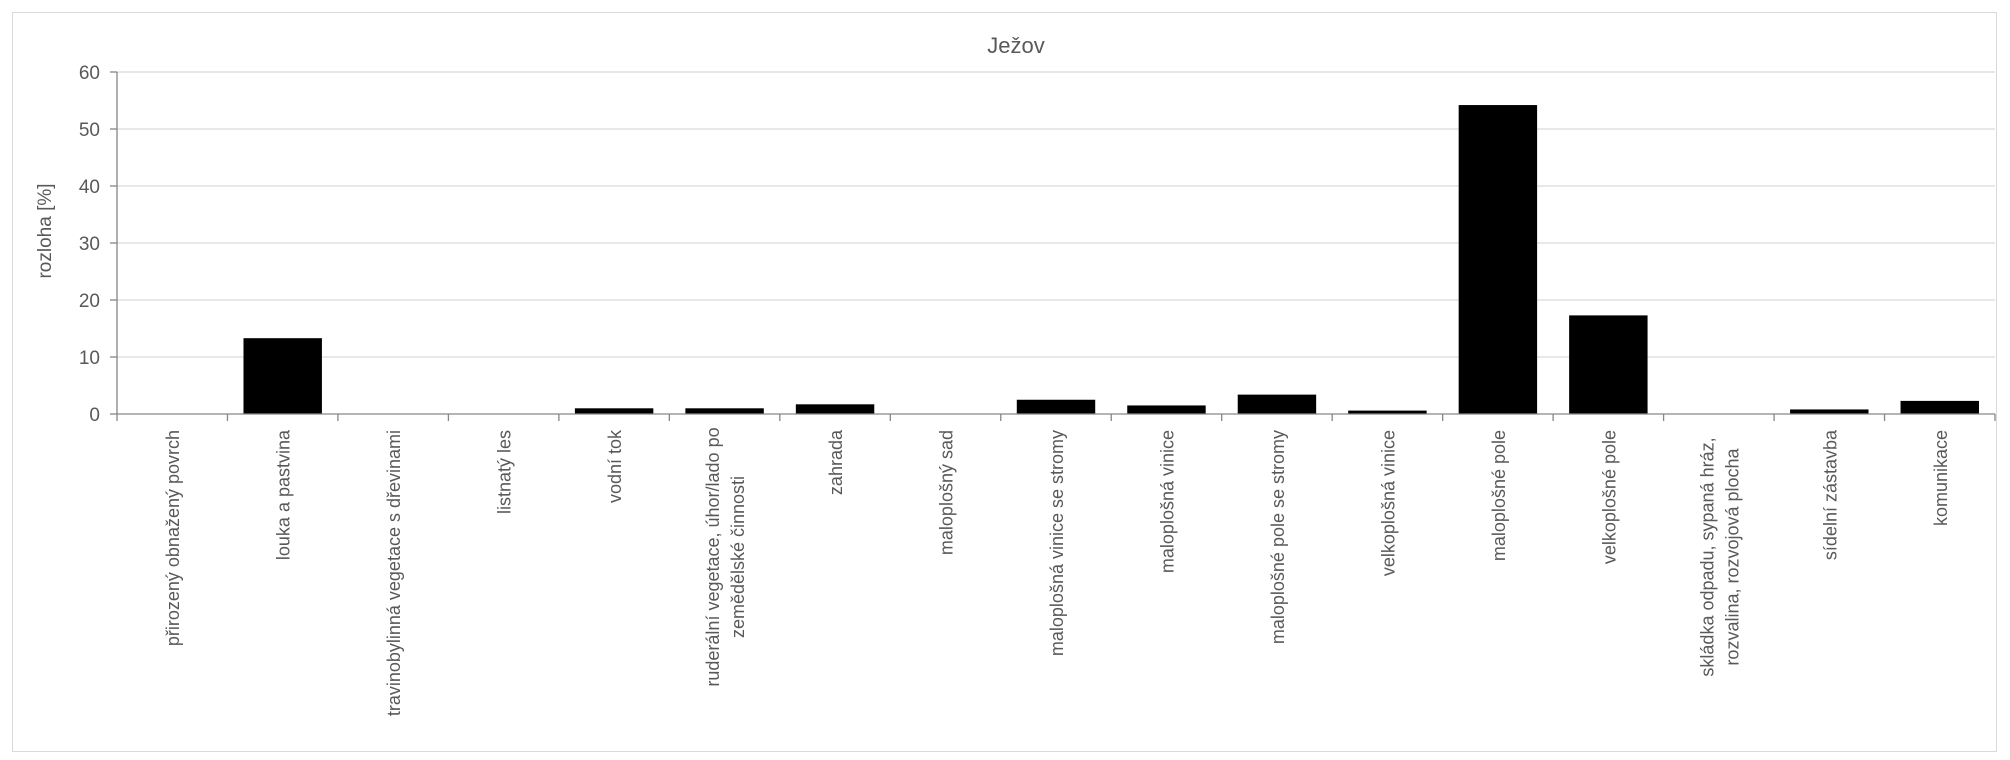 The height and width of the screenshot is (760, 2010). What do you see at coordinates (1057, 543) in the screenshot?
I see `x-tick-label: maloplošná vinice se stromy` at bounding box center [1057, 543].